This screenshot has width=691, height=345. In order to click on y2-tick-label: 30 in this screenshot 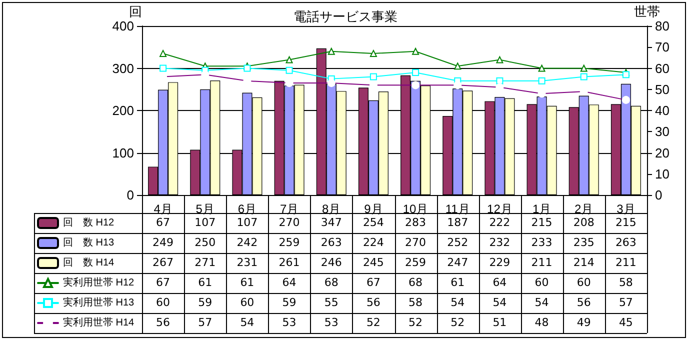, I will do `click(662, 132)`.